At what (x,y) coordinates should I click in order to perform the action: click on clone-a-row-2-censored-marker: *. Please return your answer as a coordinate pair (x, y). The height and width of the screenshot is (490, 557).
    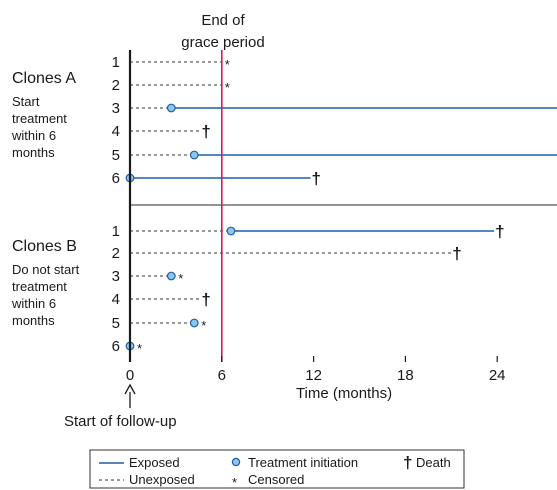
    Looking at the image, I should click on (227, 87).